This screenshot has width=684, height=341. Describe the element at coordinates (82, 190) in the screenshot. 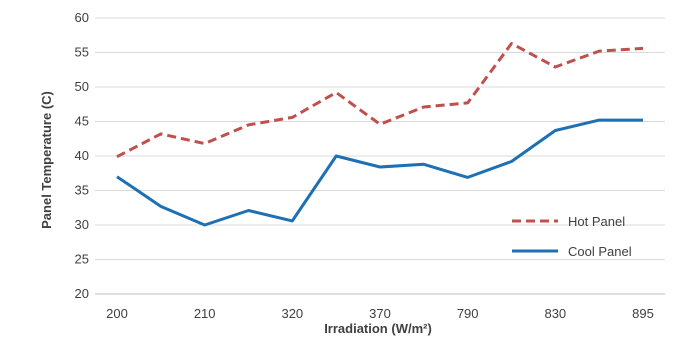

I see `y-tick-label: 35` at that location.